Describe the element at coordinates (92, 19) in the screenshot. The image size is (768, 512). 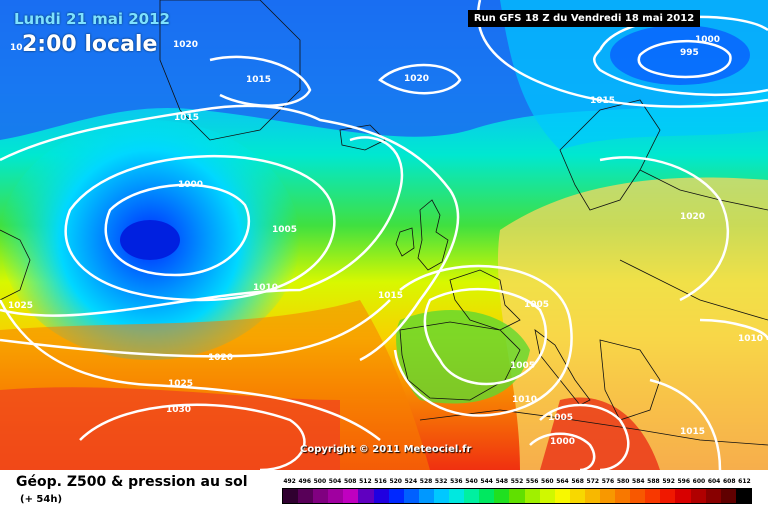
I see `forecast-date: Lundi 21 mai 2012` at that location.